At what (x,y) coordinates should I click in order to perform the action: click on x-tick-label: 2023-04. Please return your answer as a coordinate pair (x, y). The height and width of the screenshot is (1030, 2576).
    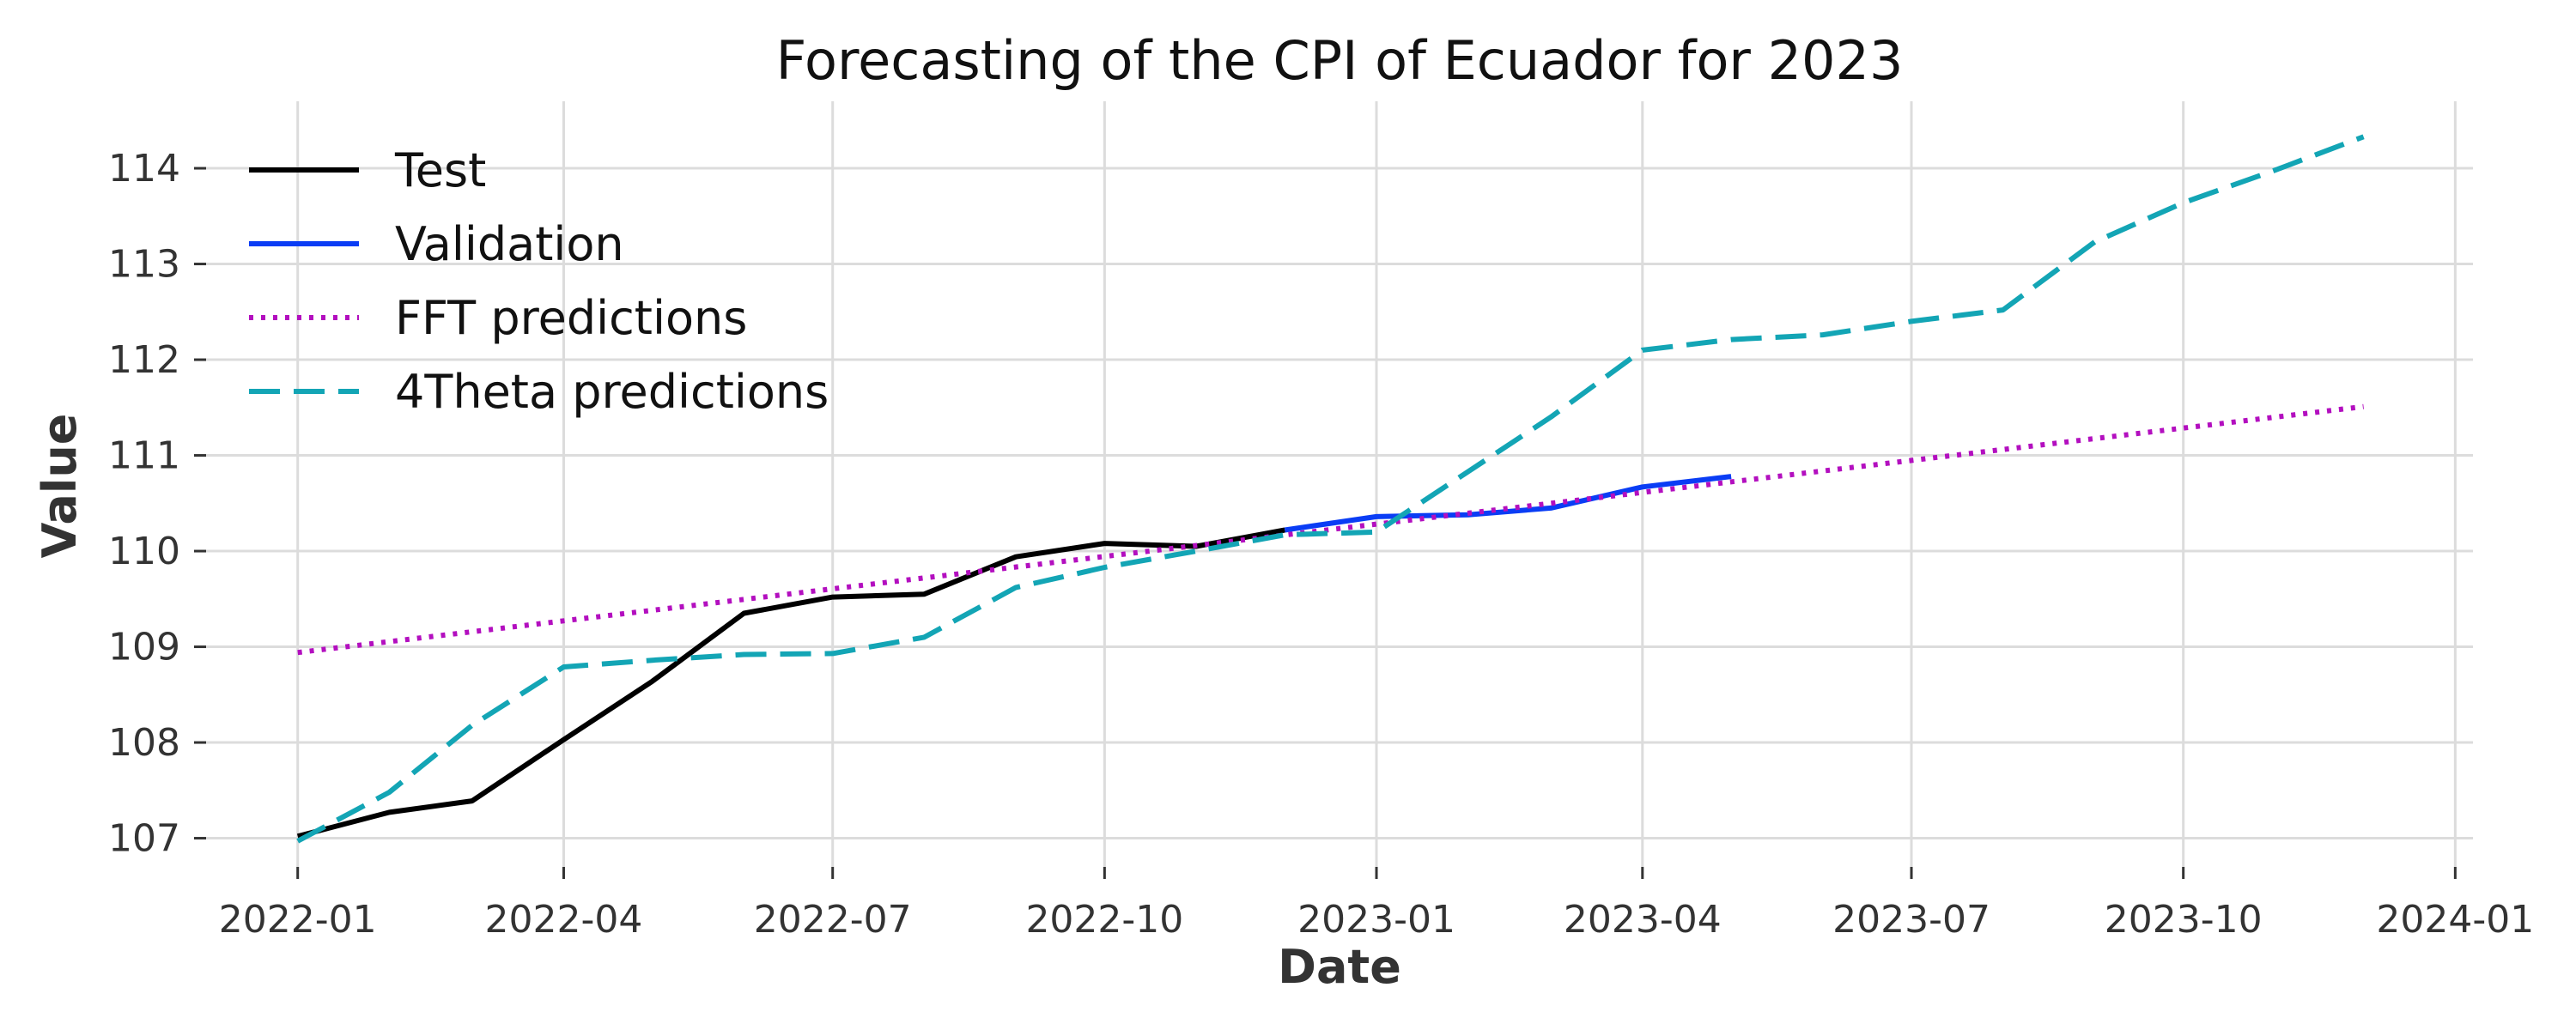
    Looking at the image, I should click on (1643, 920).